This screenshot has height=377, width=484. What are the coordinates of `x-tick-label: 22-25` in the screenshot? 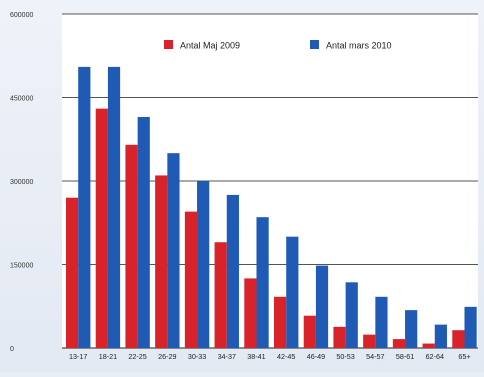 It's located at (137, 356).